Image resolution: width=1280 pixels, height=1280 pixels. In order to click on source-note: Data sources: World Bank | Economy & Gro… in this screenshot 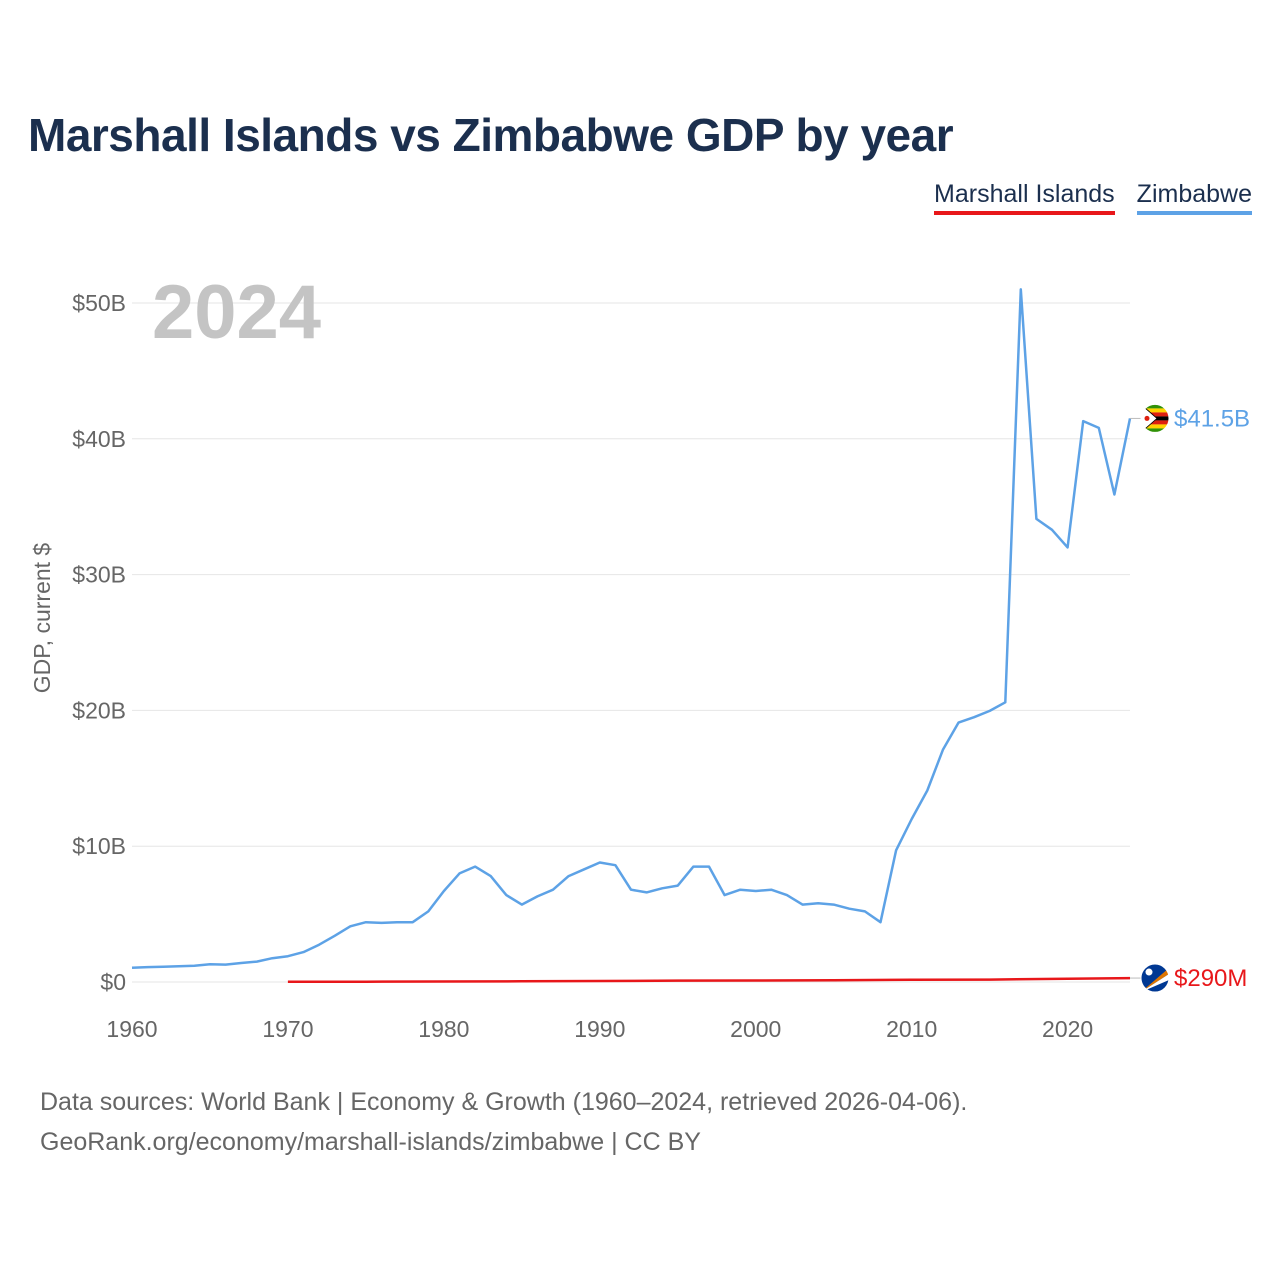, I will do `click(503, 1122)`.